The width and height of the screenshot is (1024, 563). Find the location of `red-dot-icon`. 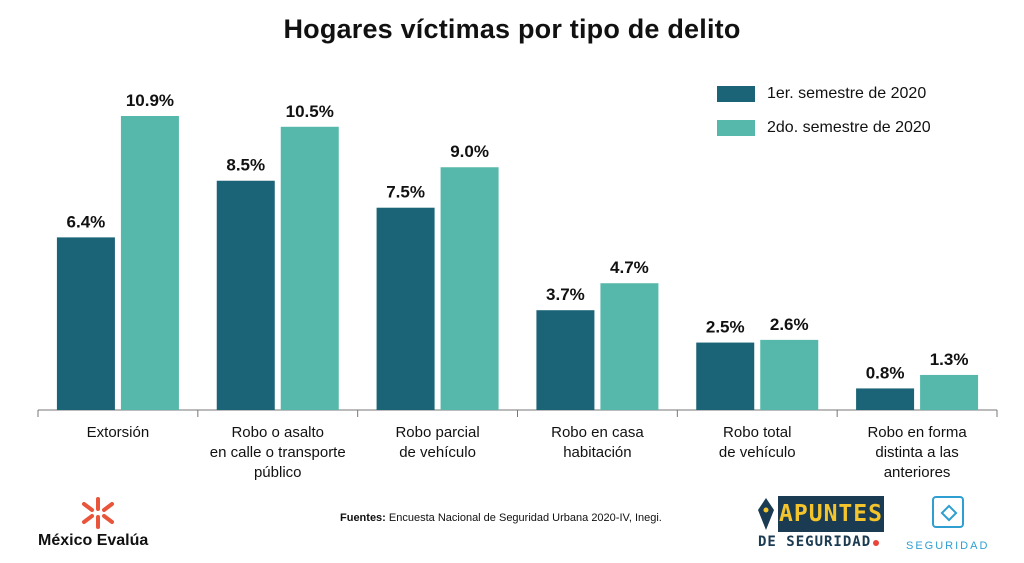

red-dot-icon is located at coordinates (876, 543).